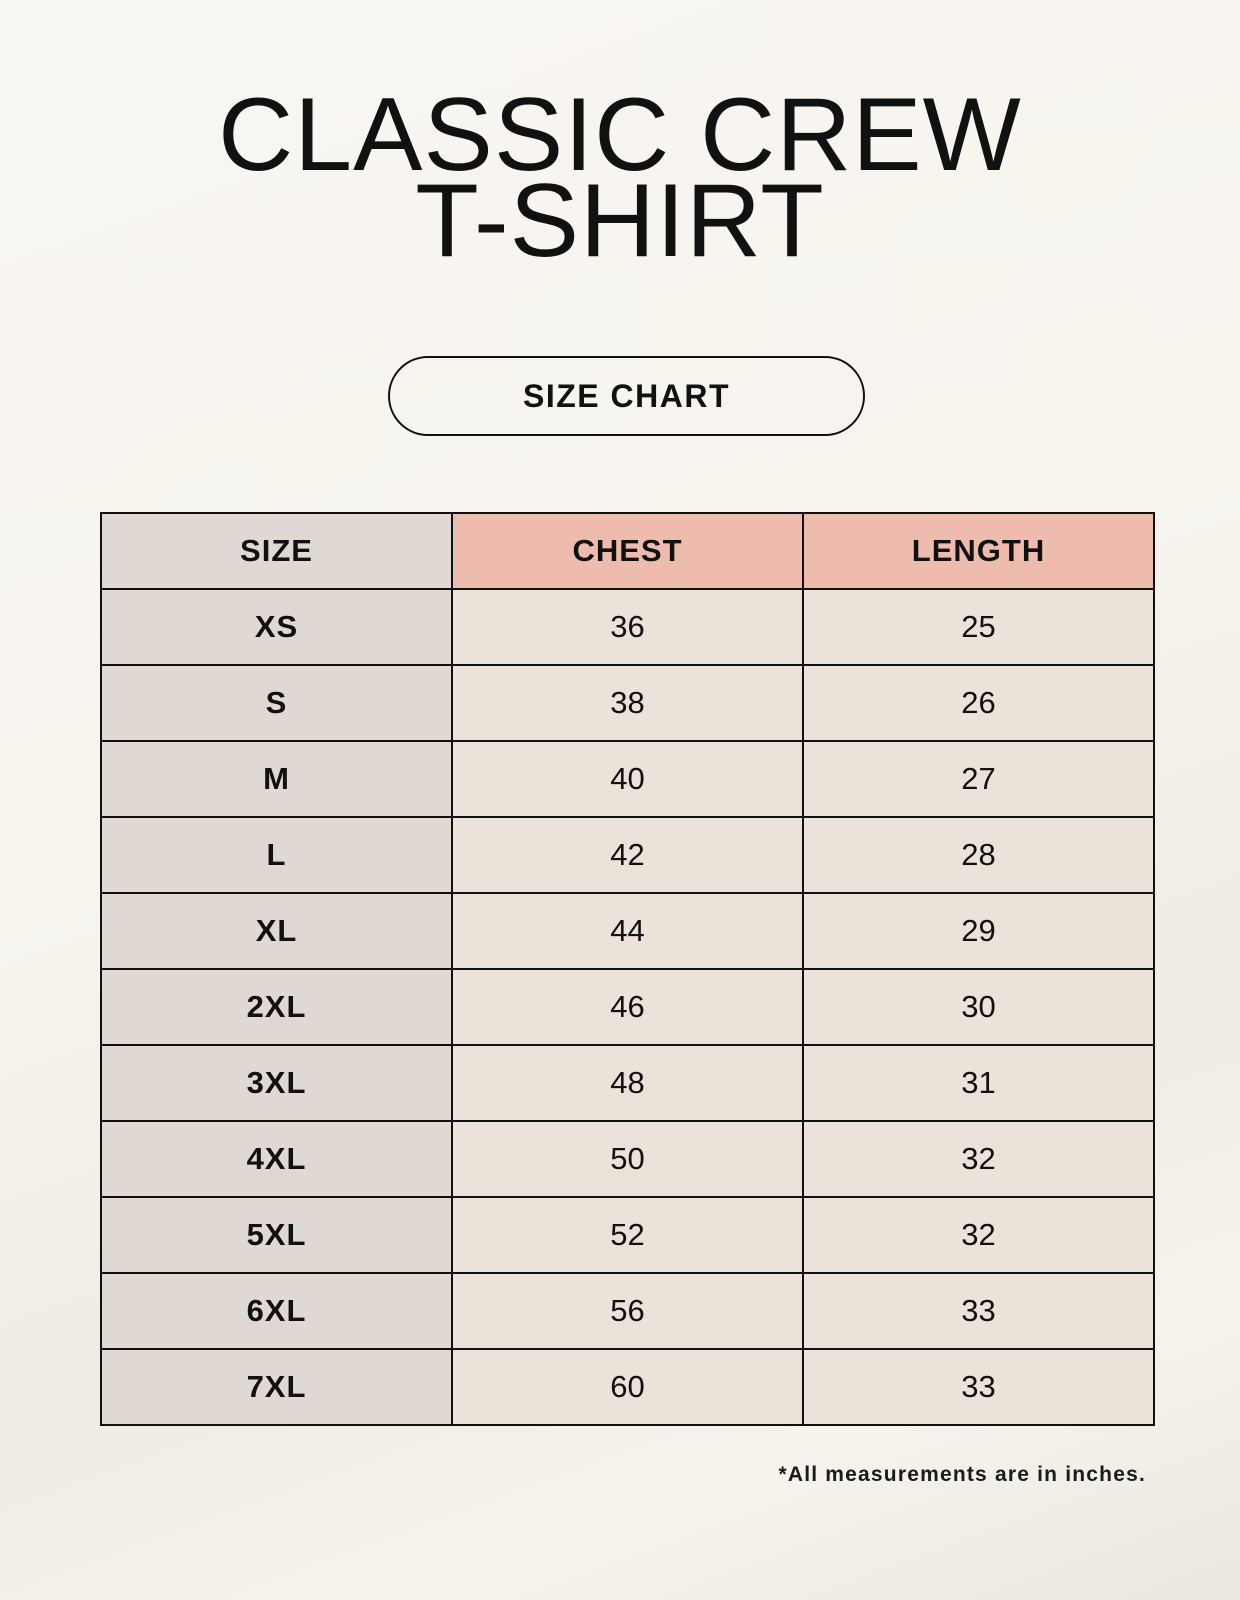 The image size is (1240, 1600). I want to click on table-row: 6XL 56 33, so click(627, 1311).